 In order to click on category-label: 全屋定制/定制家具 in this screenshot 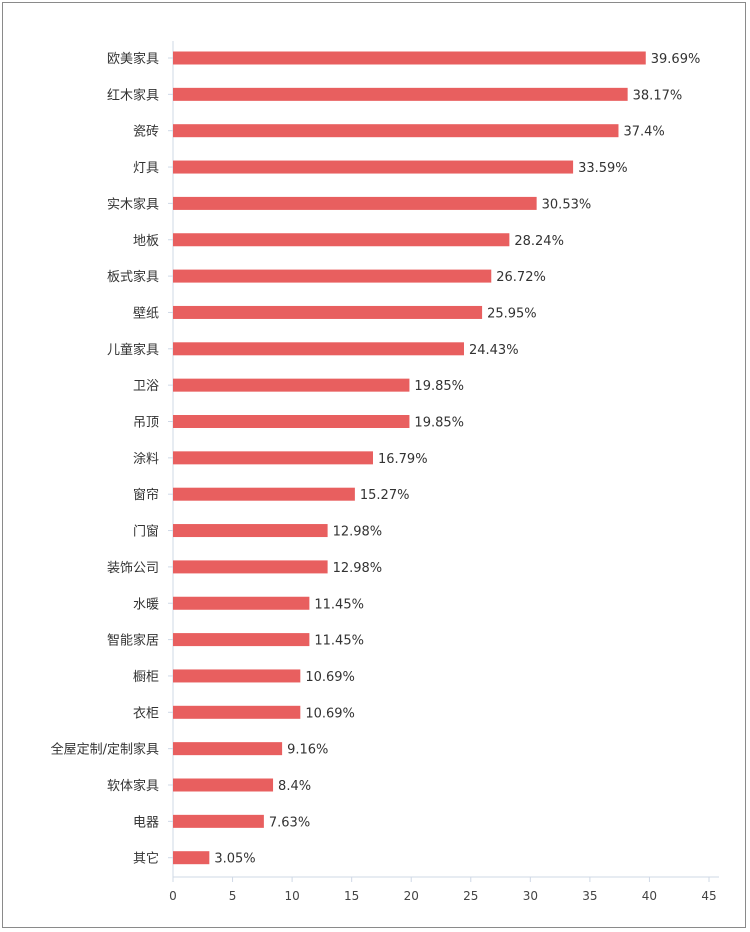, I will do `click(105, 750)`.